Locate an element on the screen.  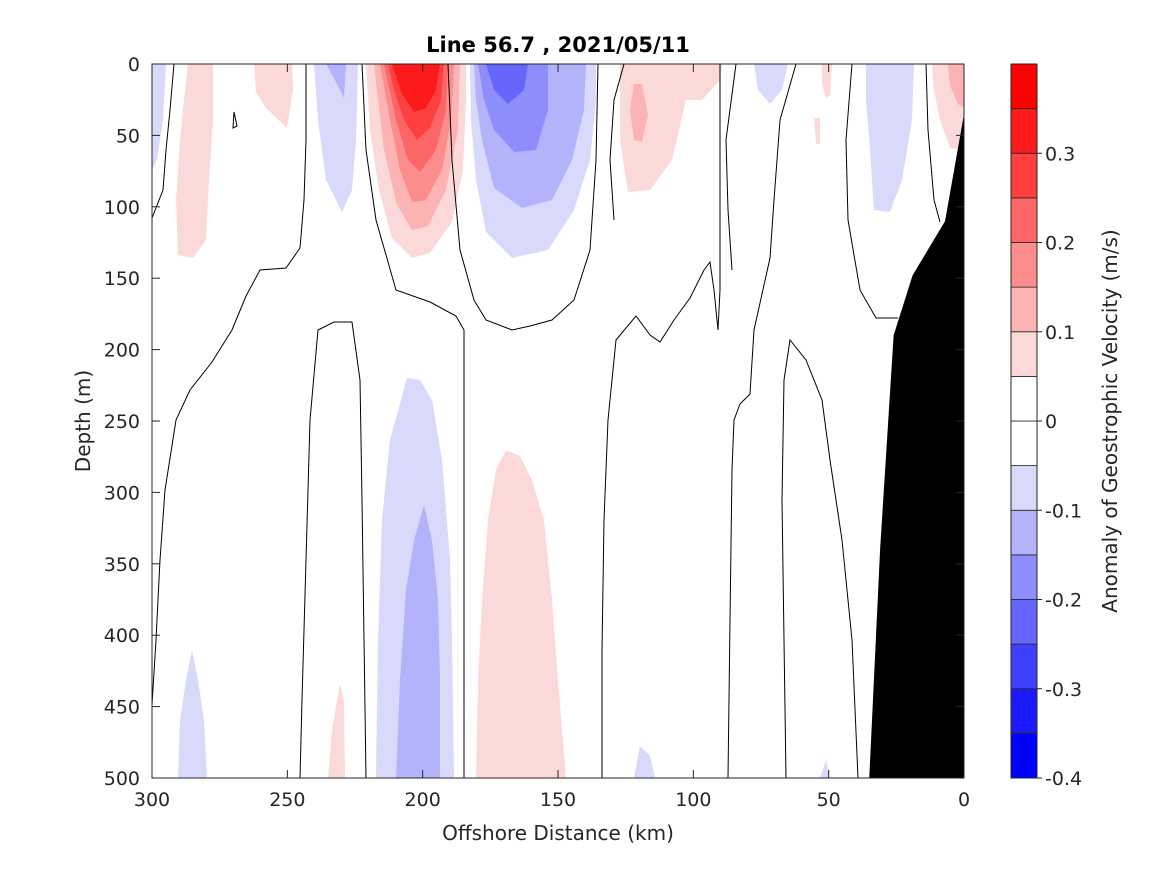
chart-title: Line 56.7 , 2021/05/11 is located at coordinates (558, 45).